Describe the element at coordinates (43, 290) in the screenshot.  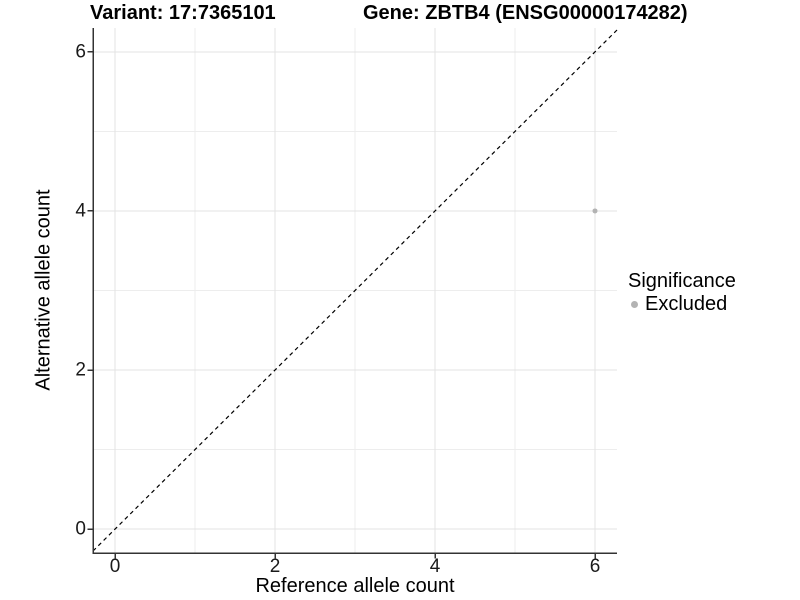
I see `y-axis-title: Alternative allele count` at that location.